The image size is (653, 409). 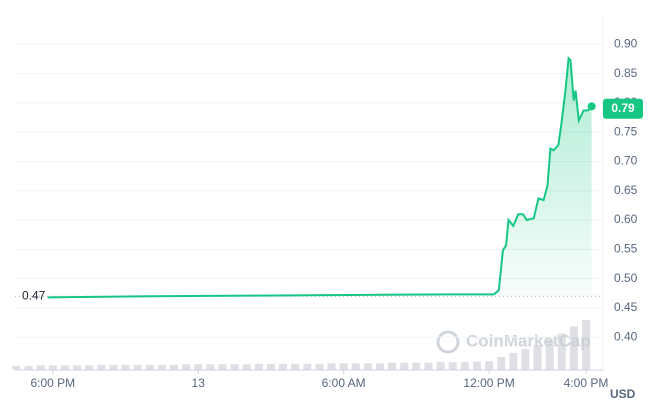 What do you see at coordinates (626, 248) in the screenshot?
I see `y-tick-label: 0.55` at bounding box center [626, 248].